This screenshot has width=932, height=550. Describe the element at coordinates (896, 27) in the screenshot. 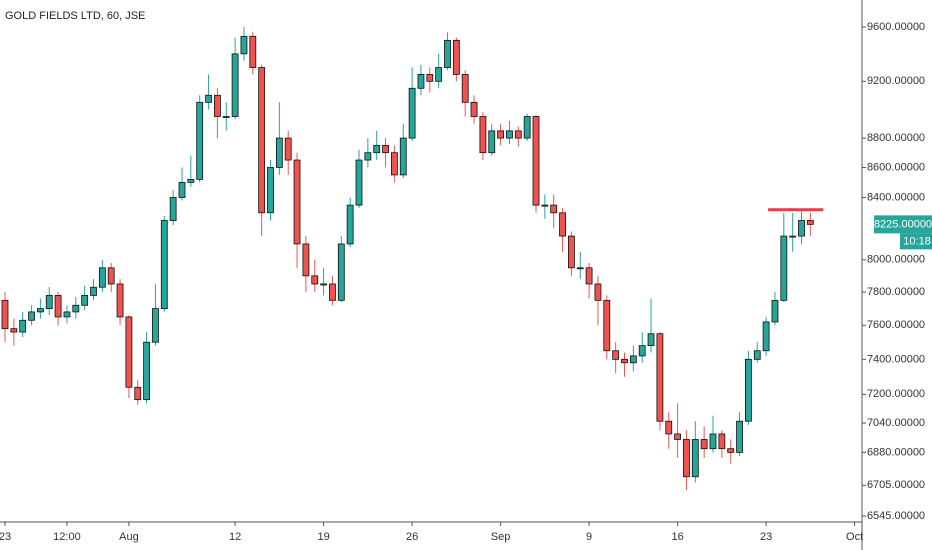

I see `y-tick-label: 9600.00000` at that location.